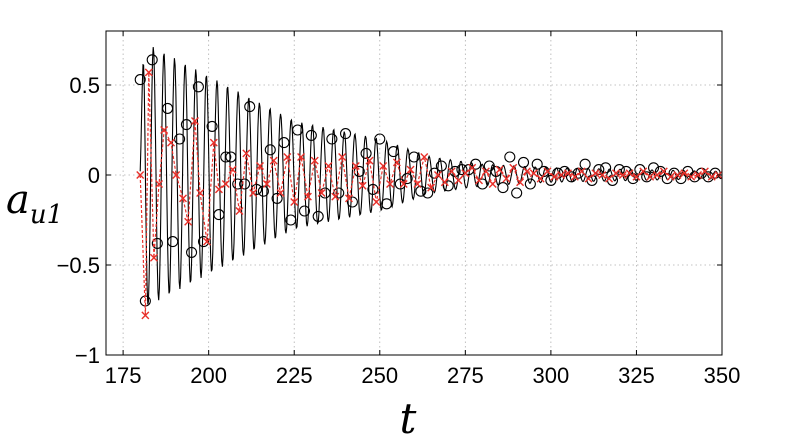 The height and width of the screenshot is (436, 798). Describe the element at coordinates (34, 203) in the screenshot. I see `y-axis-label: au1` at that location.